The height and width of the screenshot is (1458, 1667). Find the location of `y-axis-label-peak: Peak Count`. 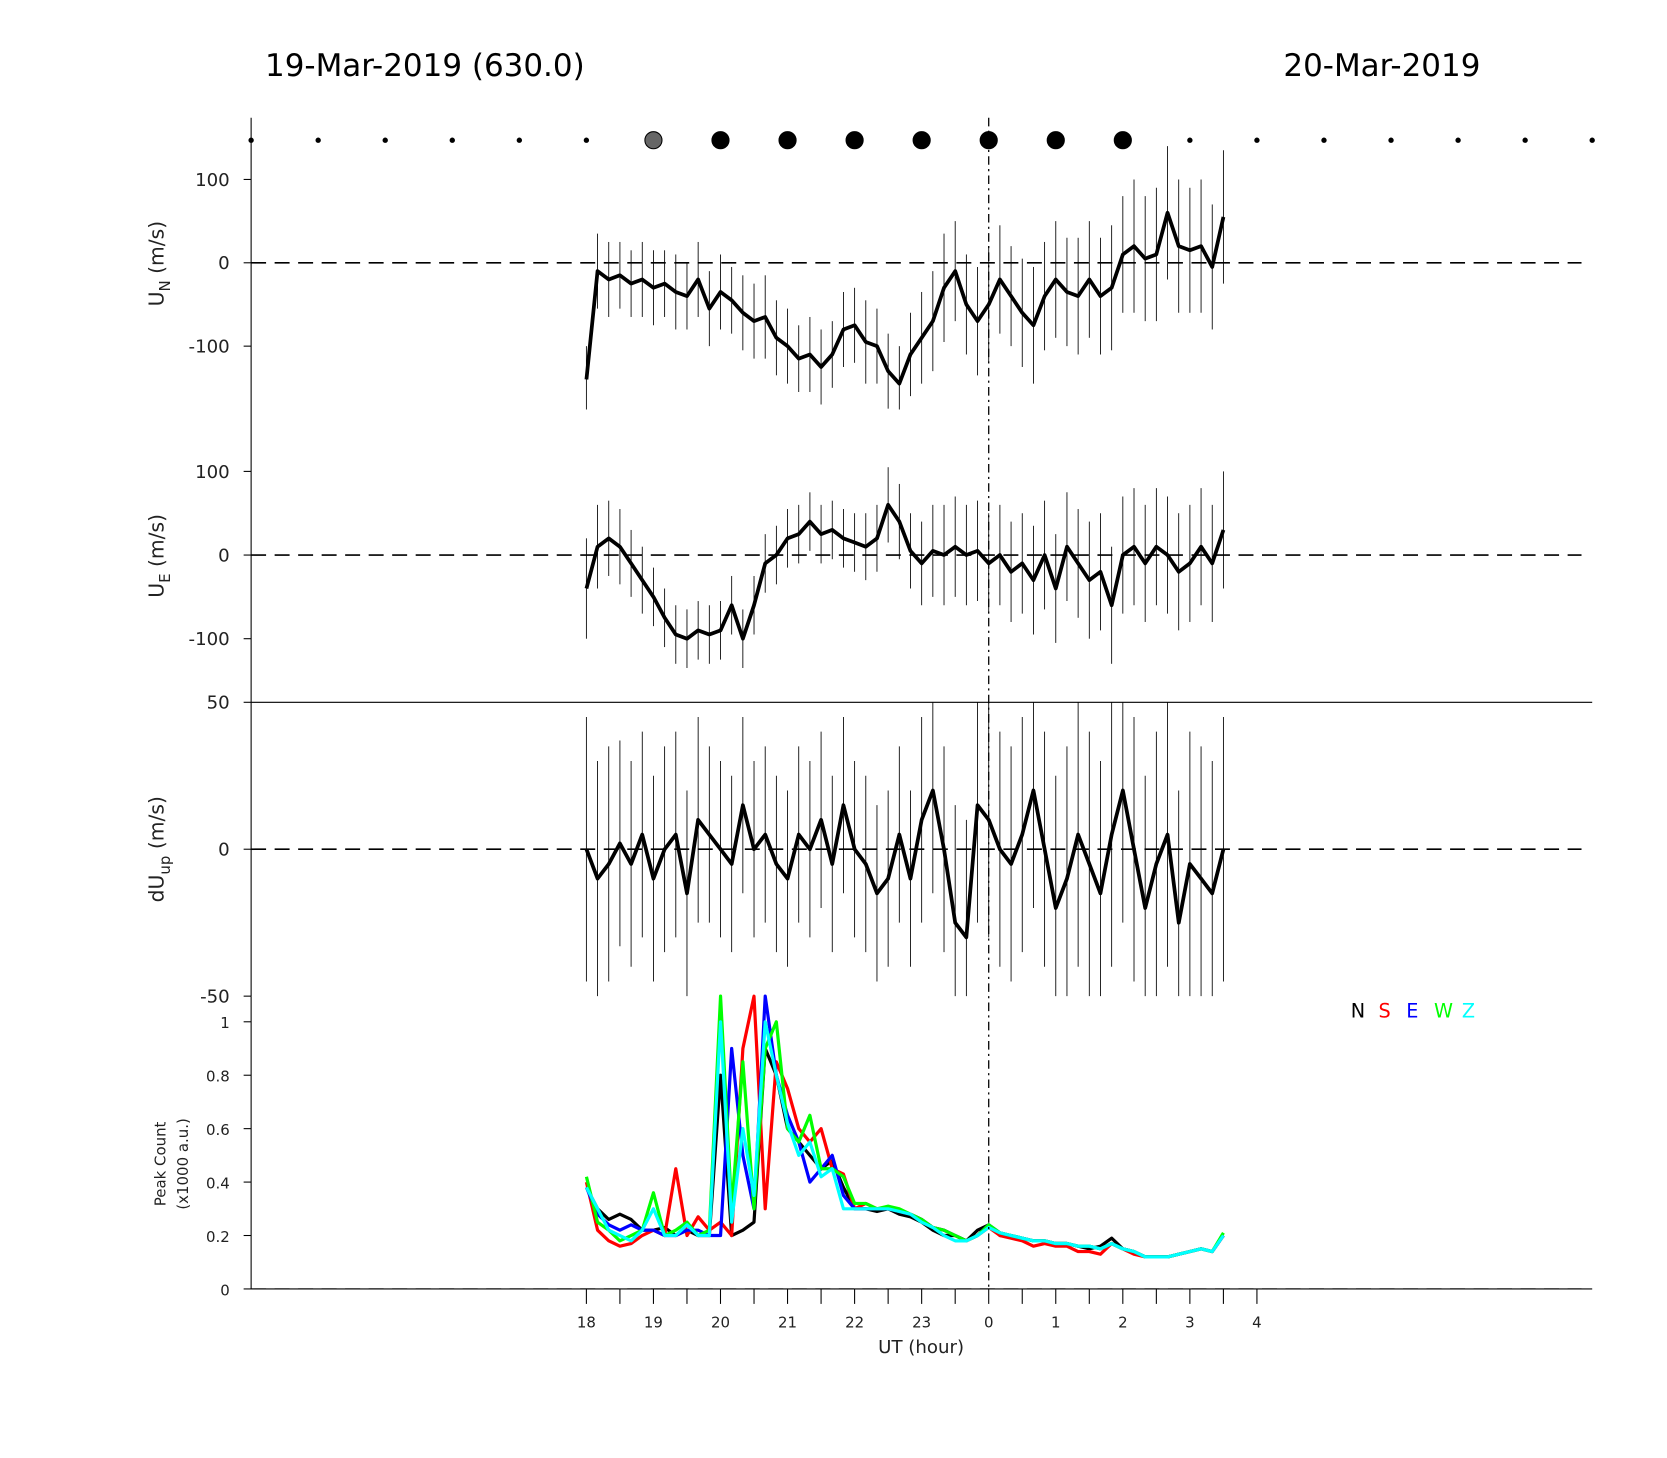

y-axis-label-peak: Peak Count is located at coordinates (161, 1163).